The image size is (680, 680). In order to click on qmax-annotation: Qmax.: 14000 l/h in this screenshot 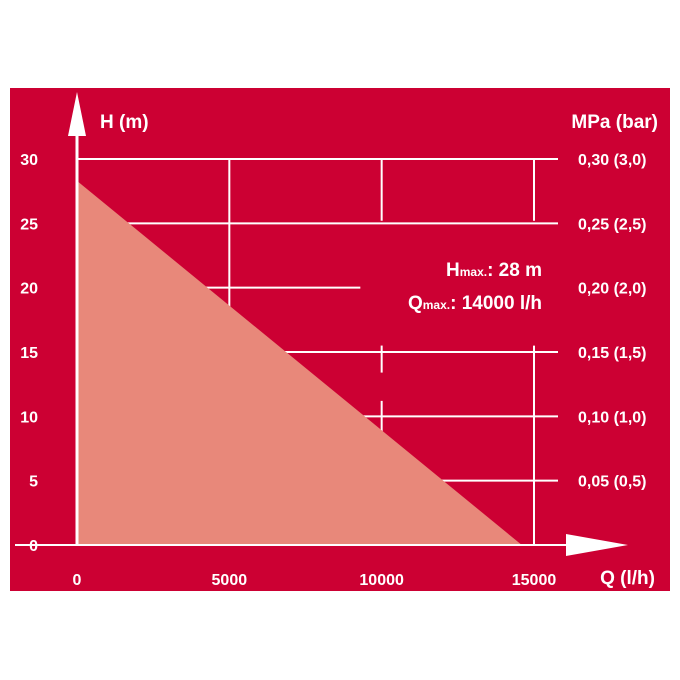, I will do `click(475, 303)`.